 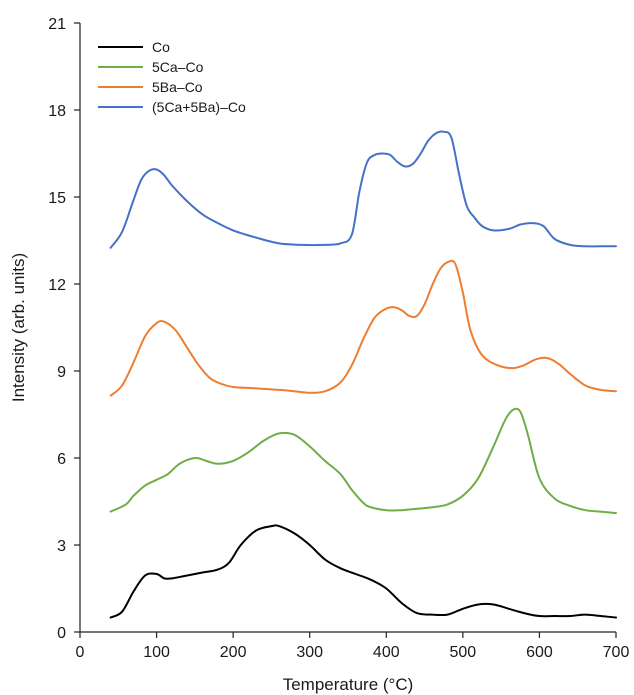 I want to click on y-tick-label: 9, so click(x=61, y=372).